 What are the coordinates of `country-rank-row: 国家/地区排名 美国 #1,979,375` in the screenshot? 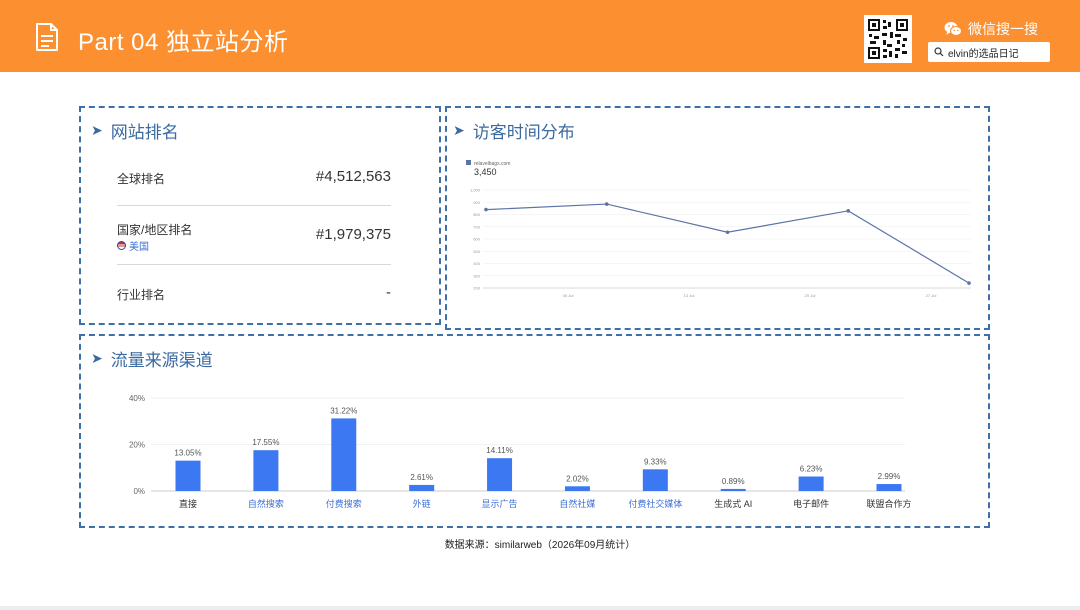 It's located at (254, 236).